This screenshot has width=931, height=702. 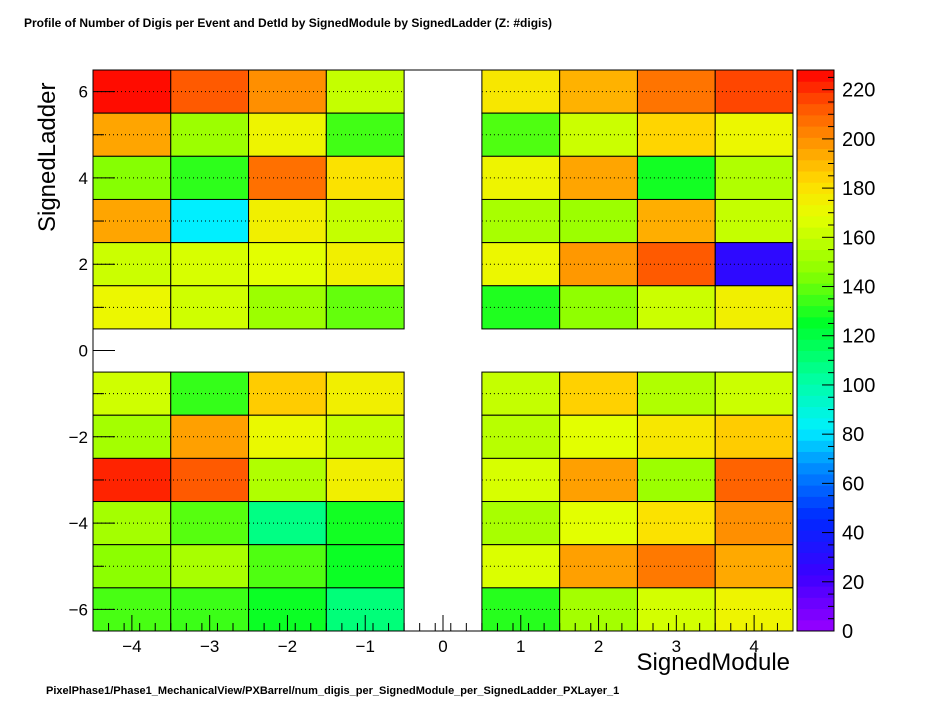 What do you see at coordinates (442, 646) in the screenshot?
I see `x-tick-label: 0` at bounding box center [442, 646].